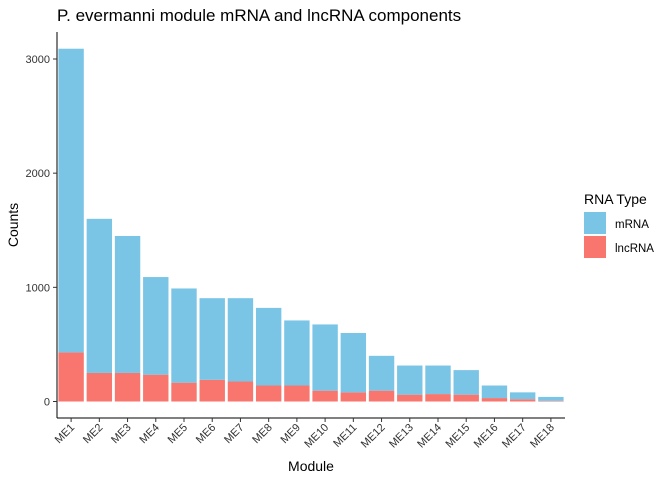  Describe the element at coordinates (184, 392) in the screenshot. I see `bar-lncrna-me5` at that location.